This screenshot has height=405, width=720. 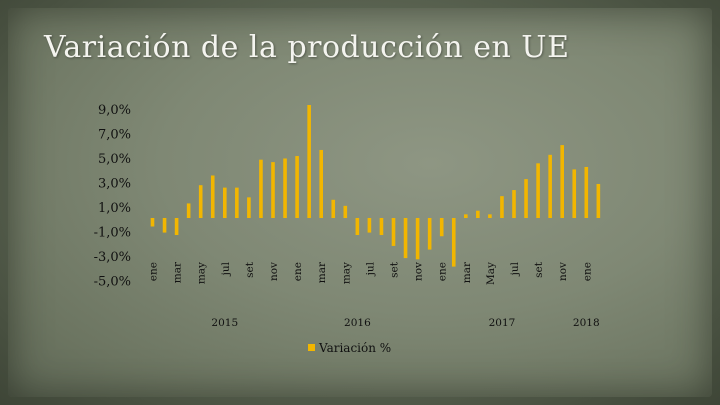 I want to click on x-category-label: May, so click(x=491, y=273).